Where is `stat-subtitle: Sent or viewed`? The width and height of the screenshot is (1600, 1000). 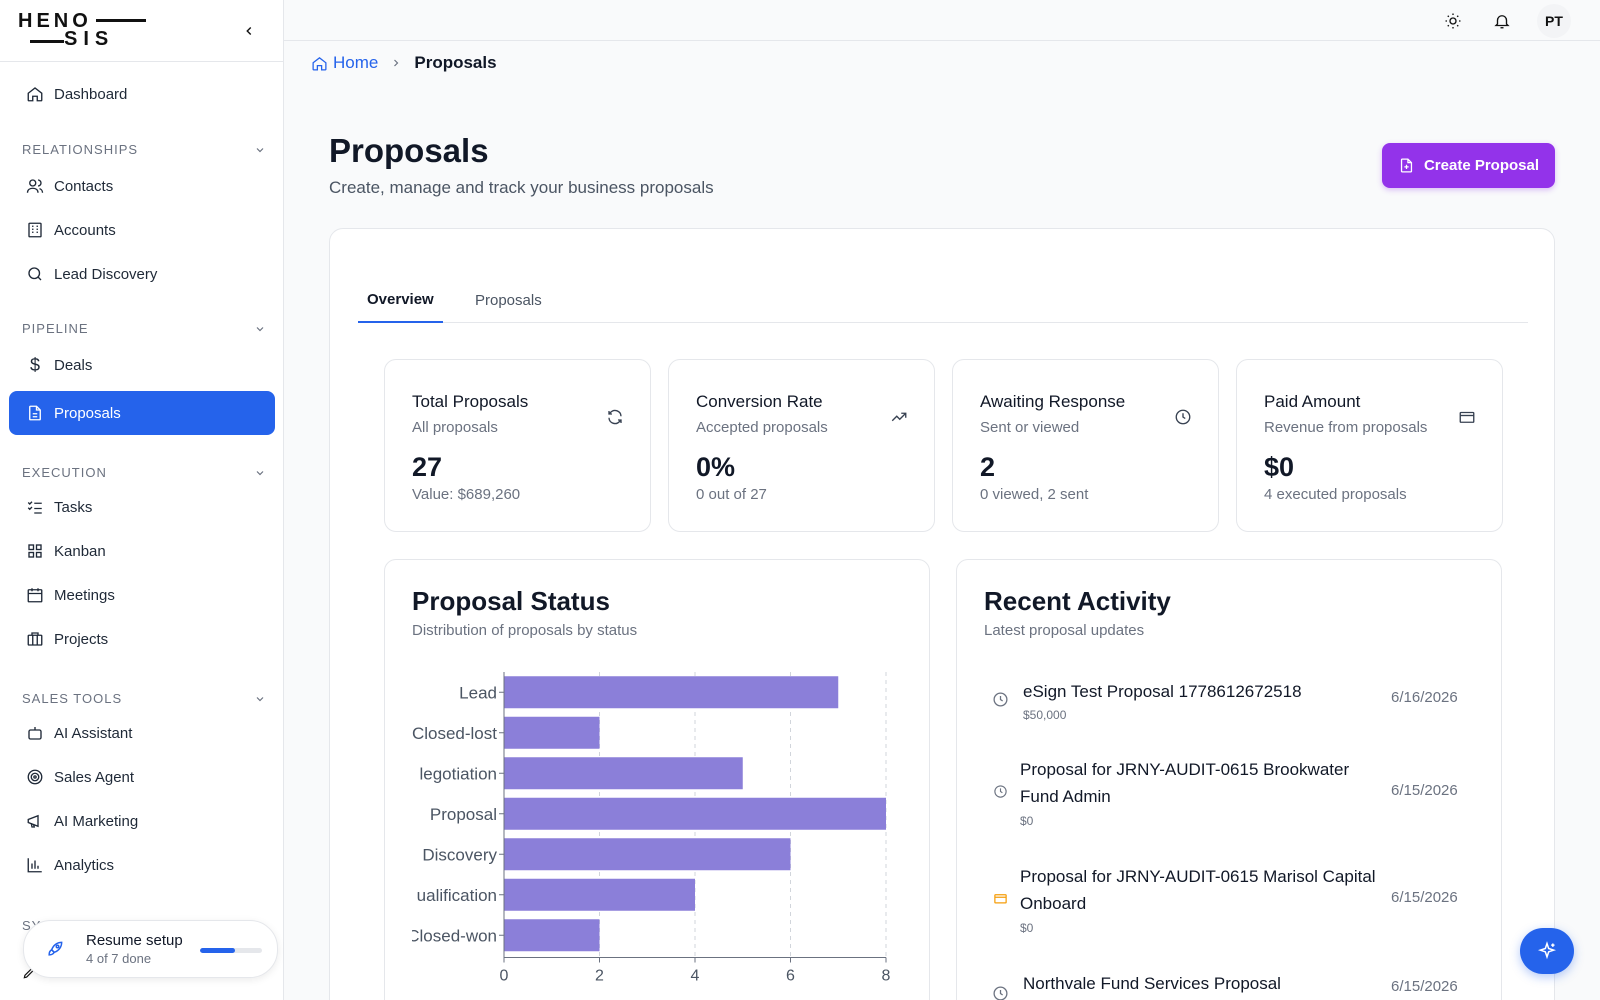 stat-subtitle: Sent or viewed is located at coordinates (1030, 427).